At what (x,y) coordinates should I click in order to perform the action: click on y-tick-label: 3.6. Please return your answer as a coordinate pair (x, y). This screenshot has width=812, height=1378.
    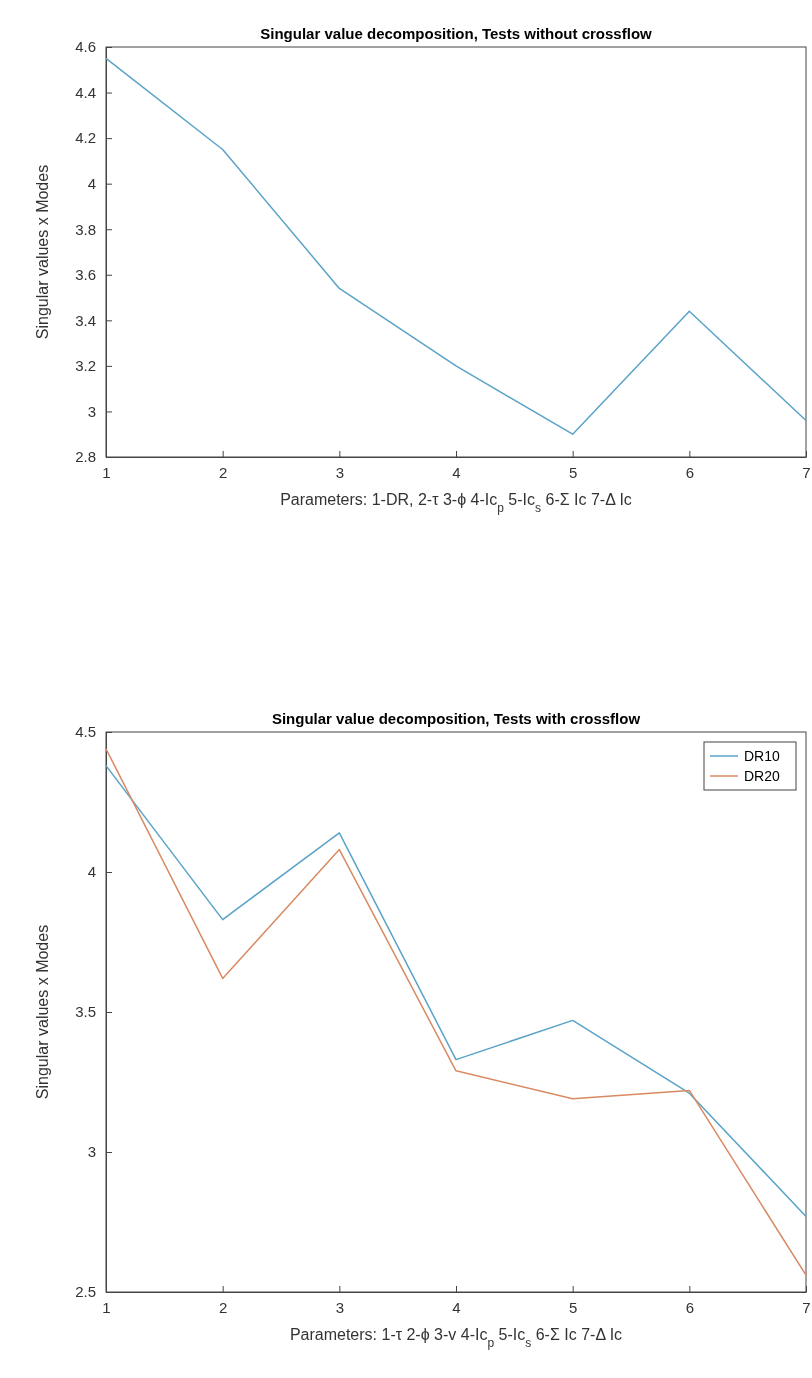
    Looking at the image, I should click on (85, 275).